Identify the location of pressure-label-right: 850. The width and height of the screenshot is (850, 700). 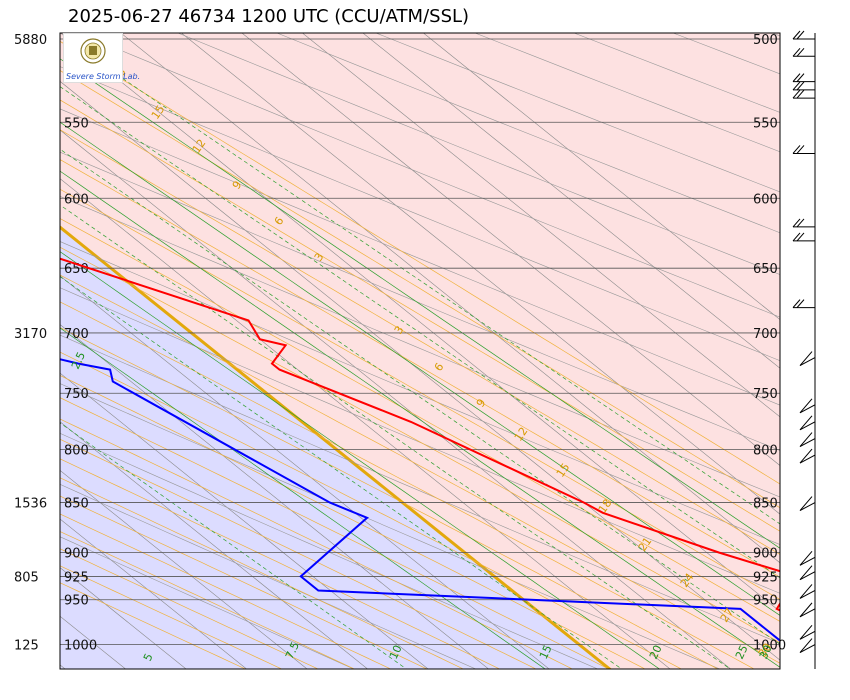
(765, 504).